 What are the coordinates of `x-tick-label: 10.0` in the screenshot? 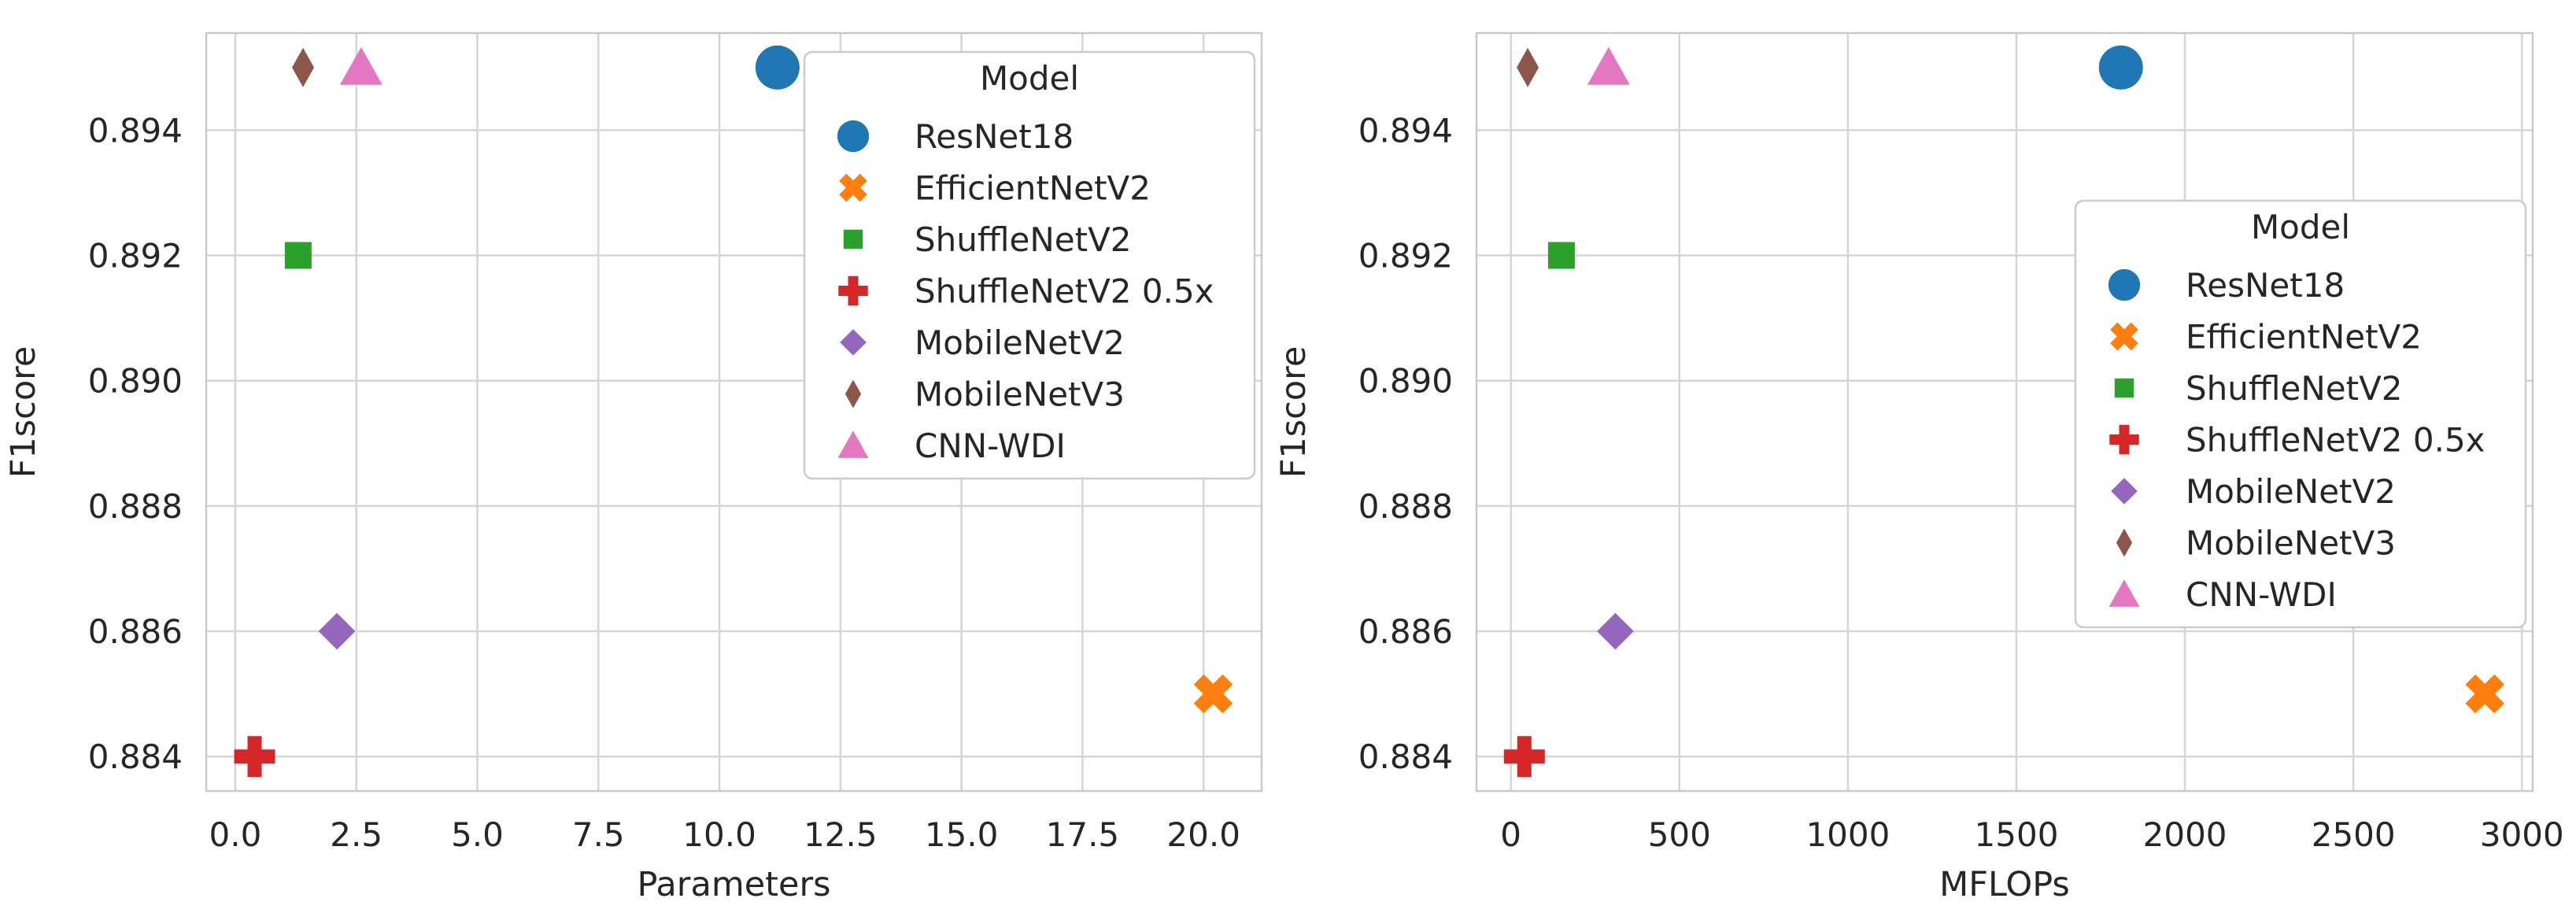 It's located at (719, 834).